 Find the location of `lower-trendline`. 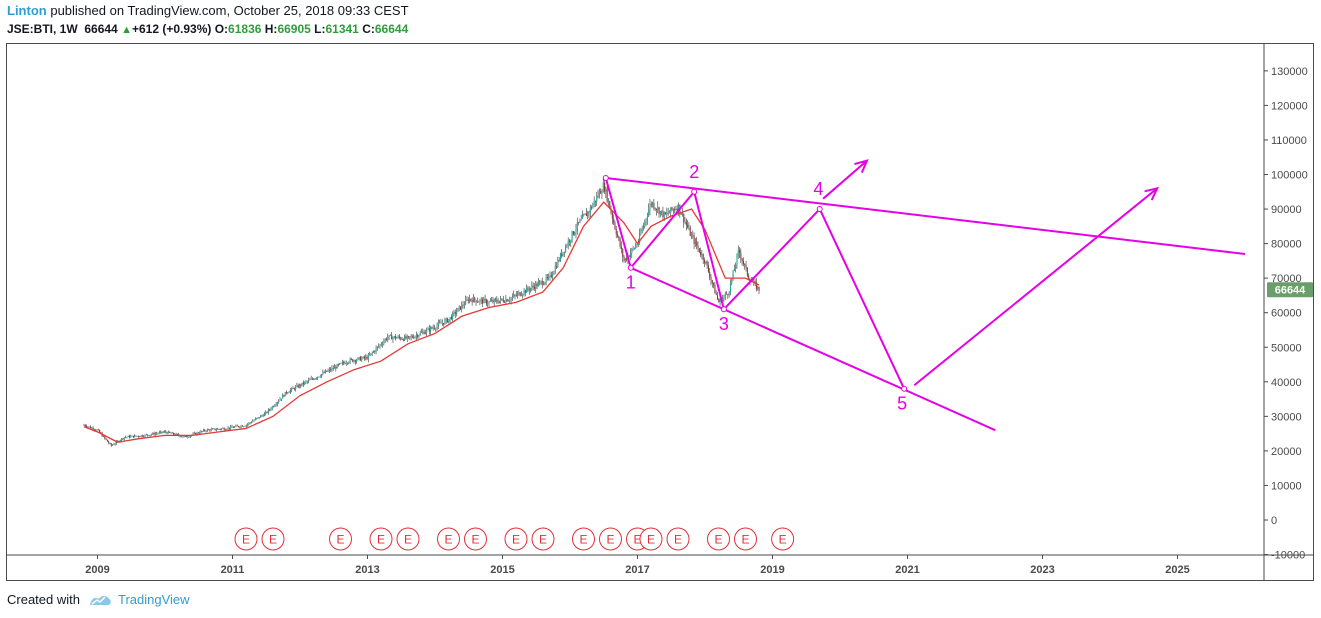

lower-trendline is located at coordinates (813, 349).